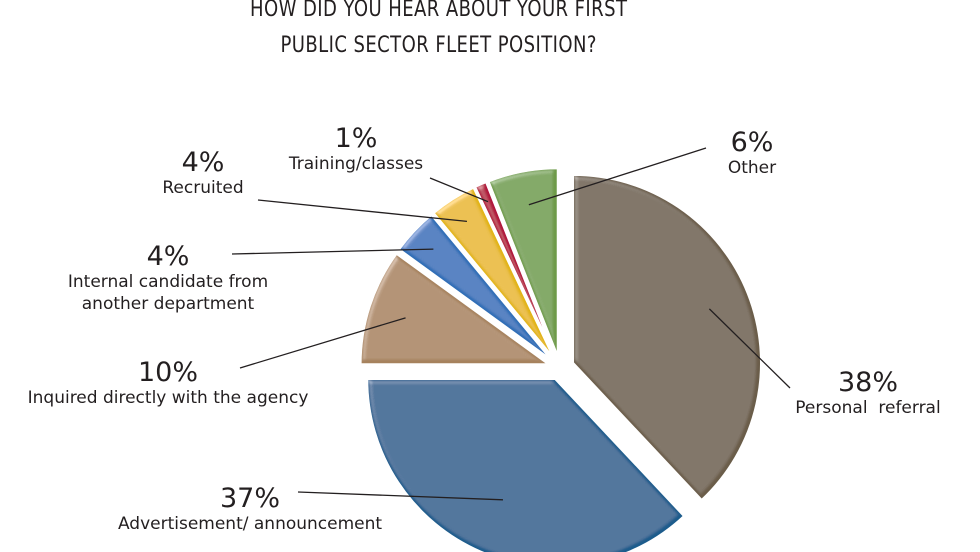 This screenshot has height=552, width=980. I want to click on pie-slice-training-classes, so click(515, 269).